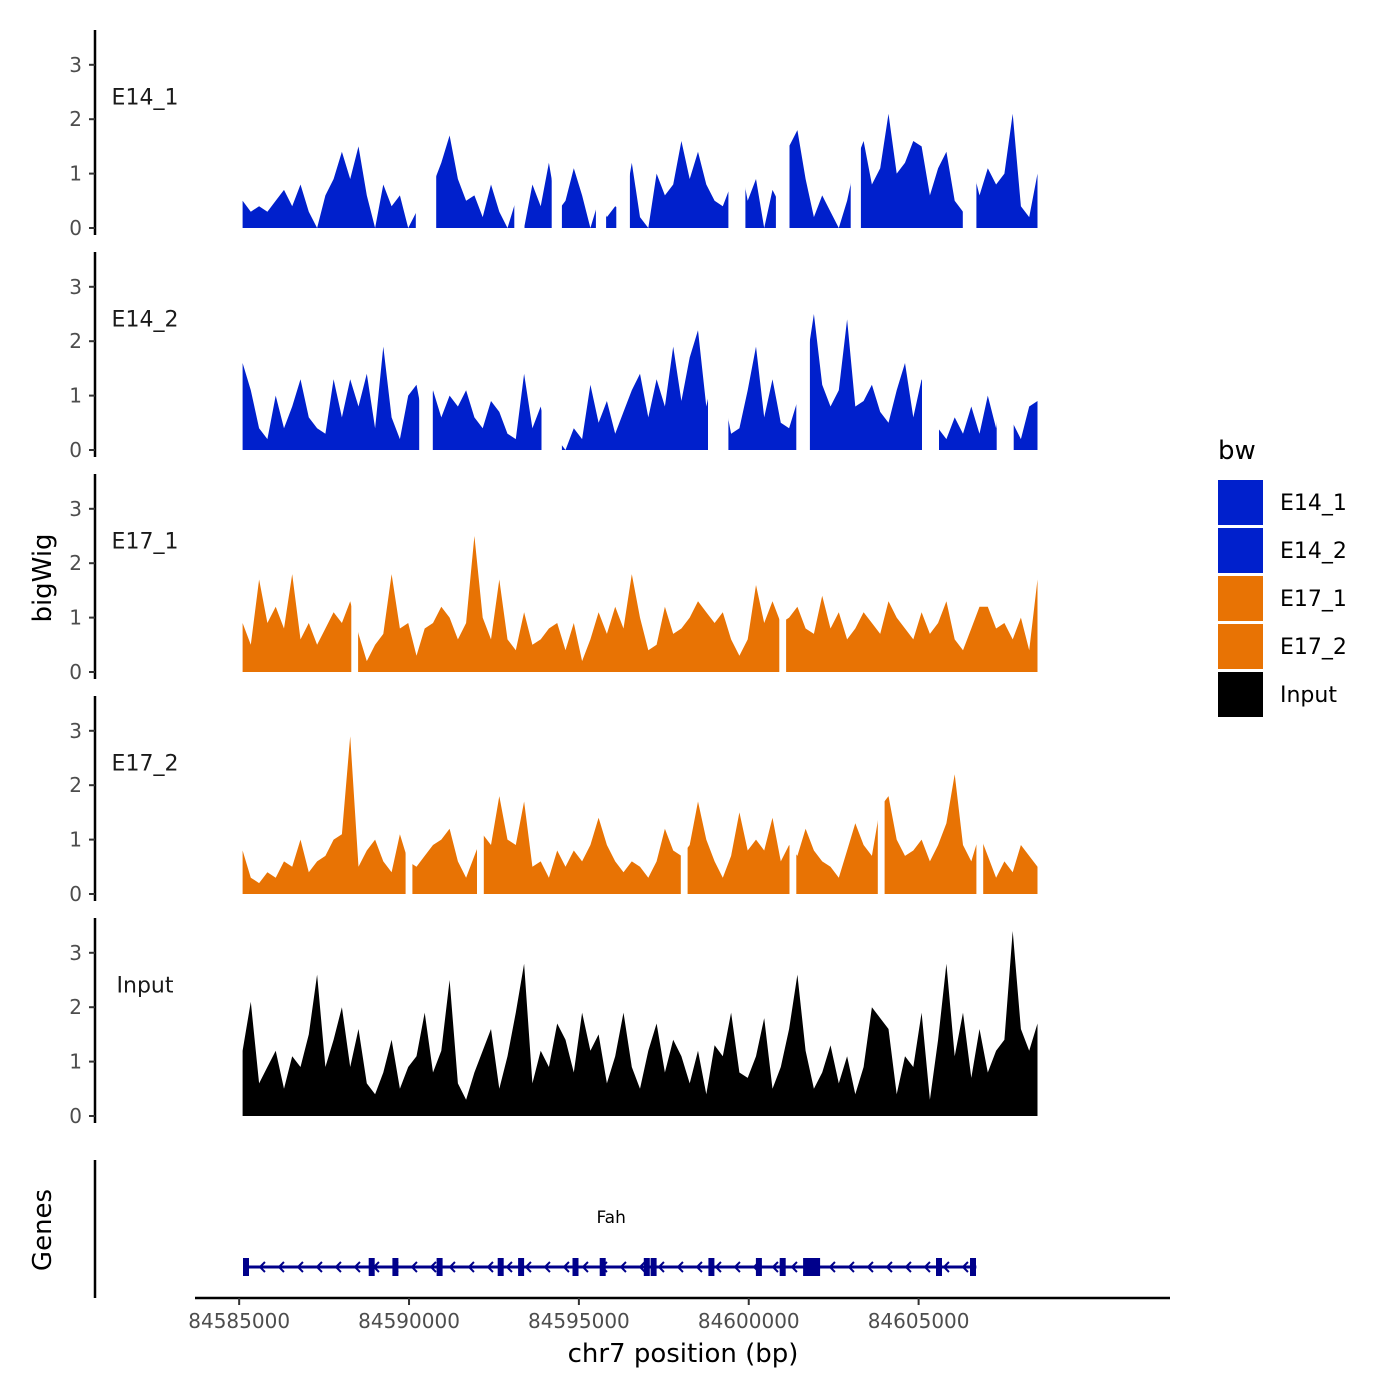 The height and width of the screenshot is (1400, 1400). What do you see at coordinates (553, 801) in the screenshot?
I see `track-e17-2: 0 1 2 3 E17_2` at bounding box center [553, 801].